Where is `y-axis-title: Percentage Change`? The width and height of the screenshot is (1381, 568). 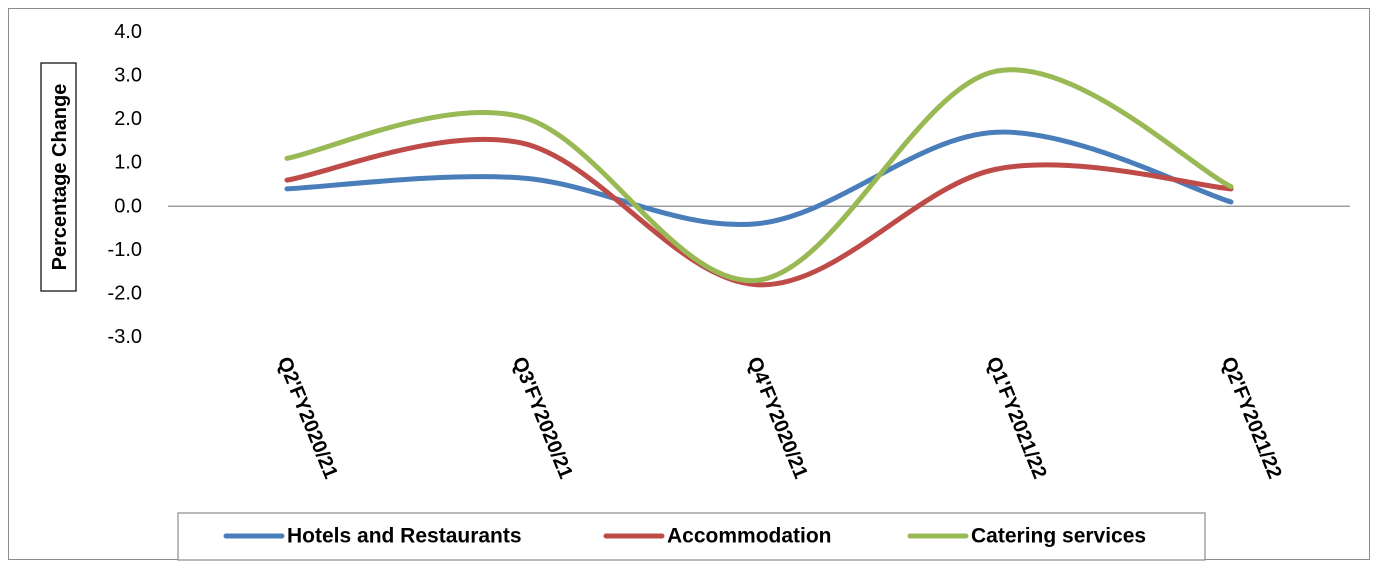 y-axis-title: Percentage Change is located at coordinates (58, 177).